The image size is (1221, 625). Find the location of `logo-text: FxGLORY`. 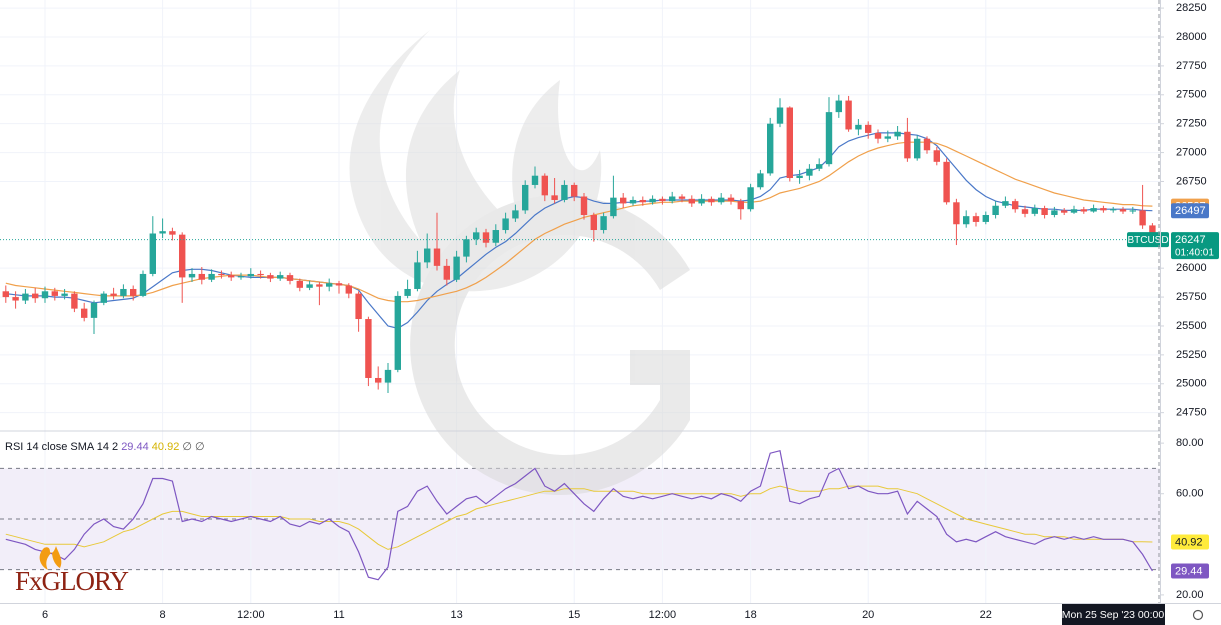

logo-text: FxGLORY is located at coordinates (72, 581).